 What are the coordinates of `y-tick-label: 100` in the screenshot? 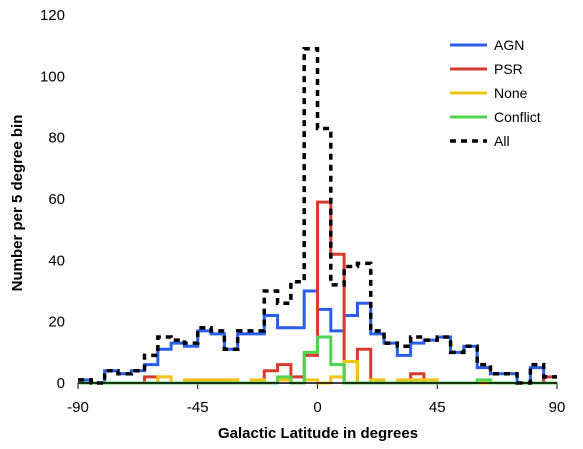 It's located at (52, 76).